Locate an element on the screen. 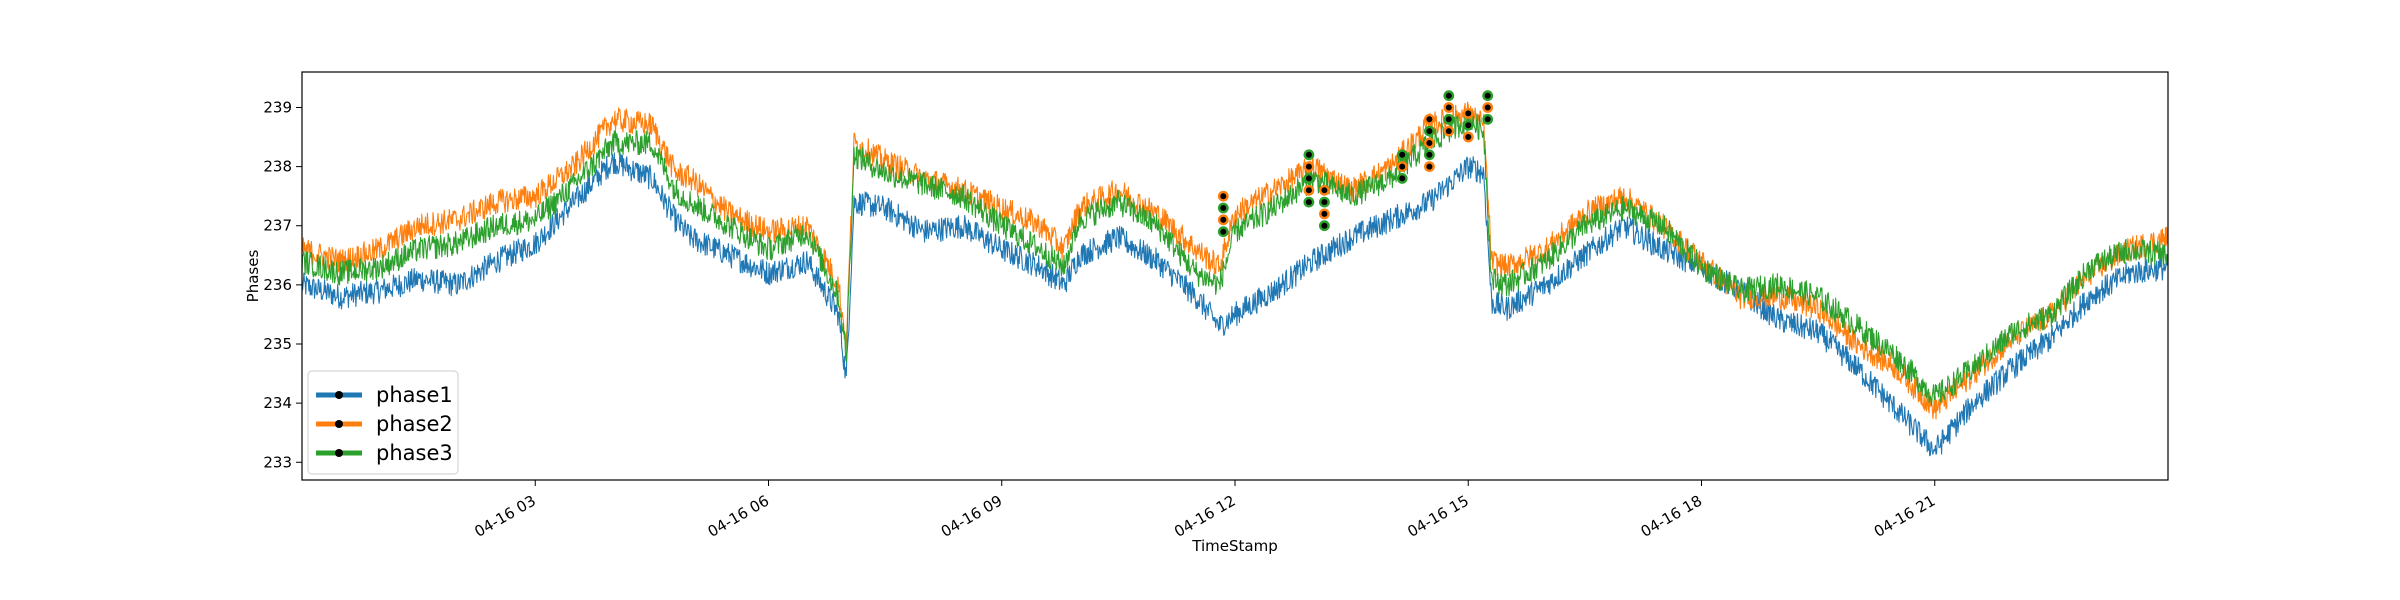 This screenshot has width=2400, height=600. x-tick-label: 04-16 12 is located at coordinates (1204, 516).